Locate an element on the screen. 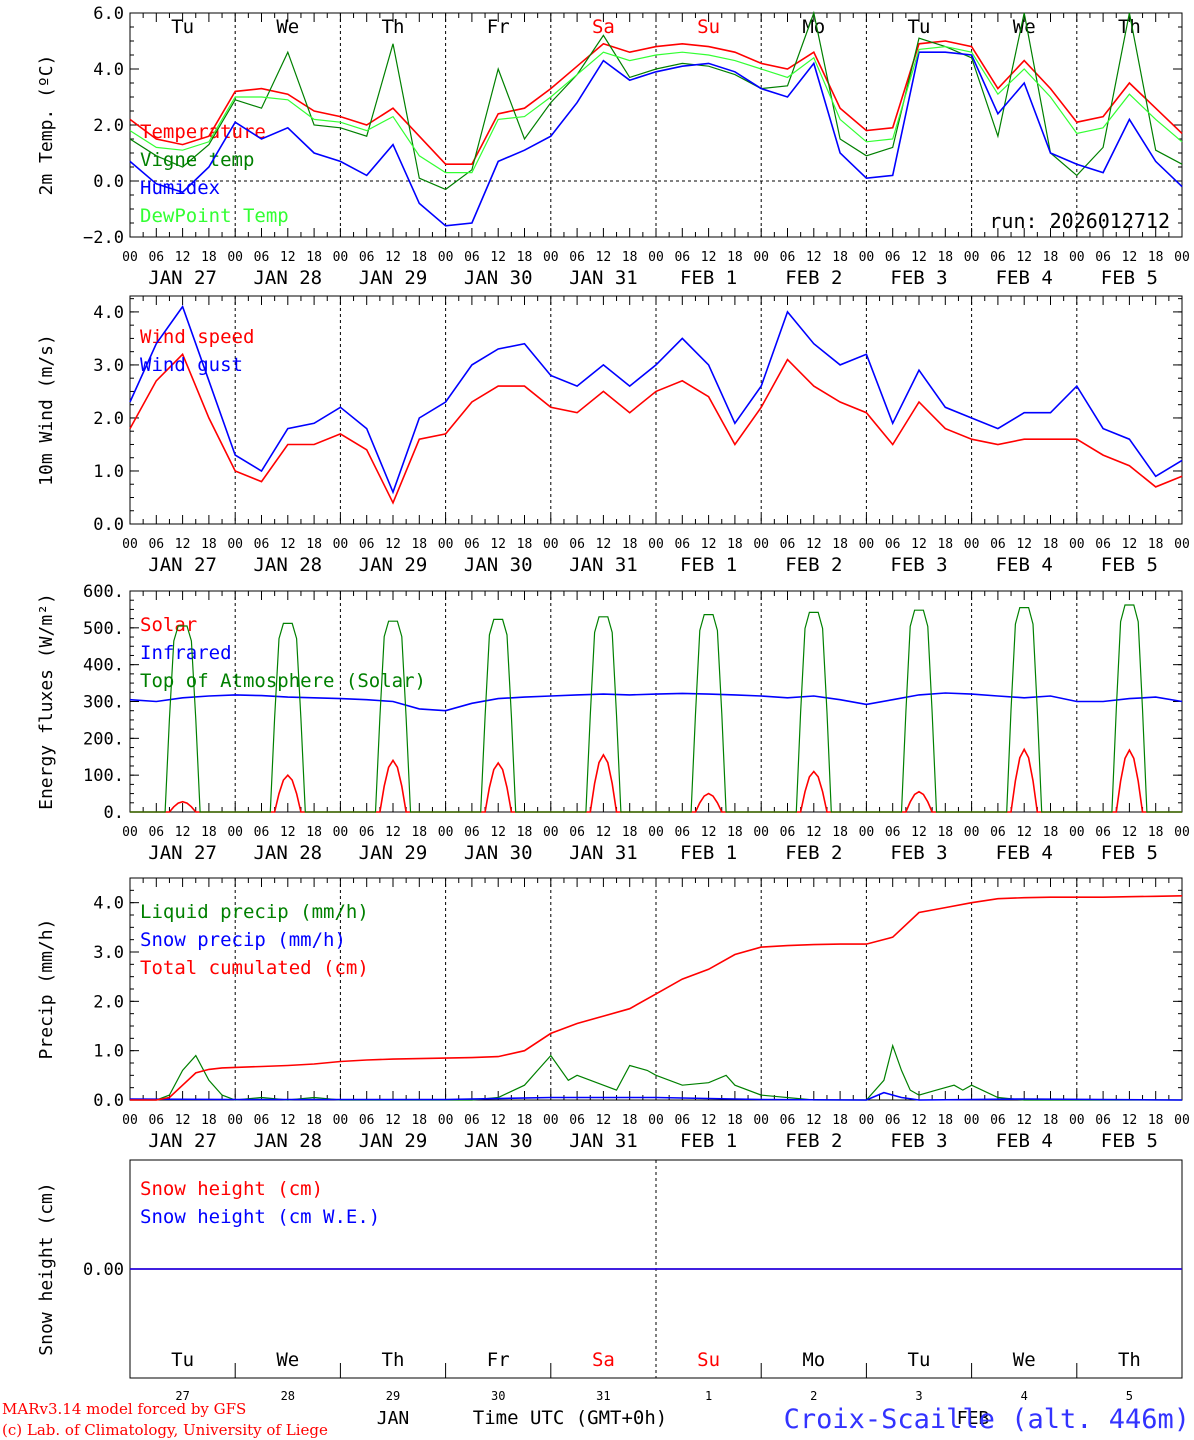  wind-date-label: JAN 30 is located at coordinates (498, 565).